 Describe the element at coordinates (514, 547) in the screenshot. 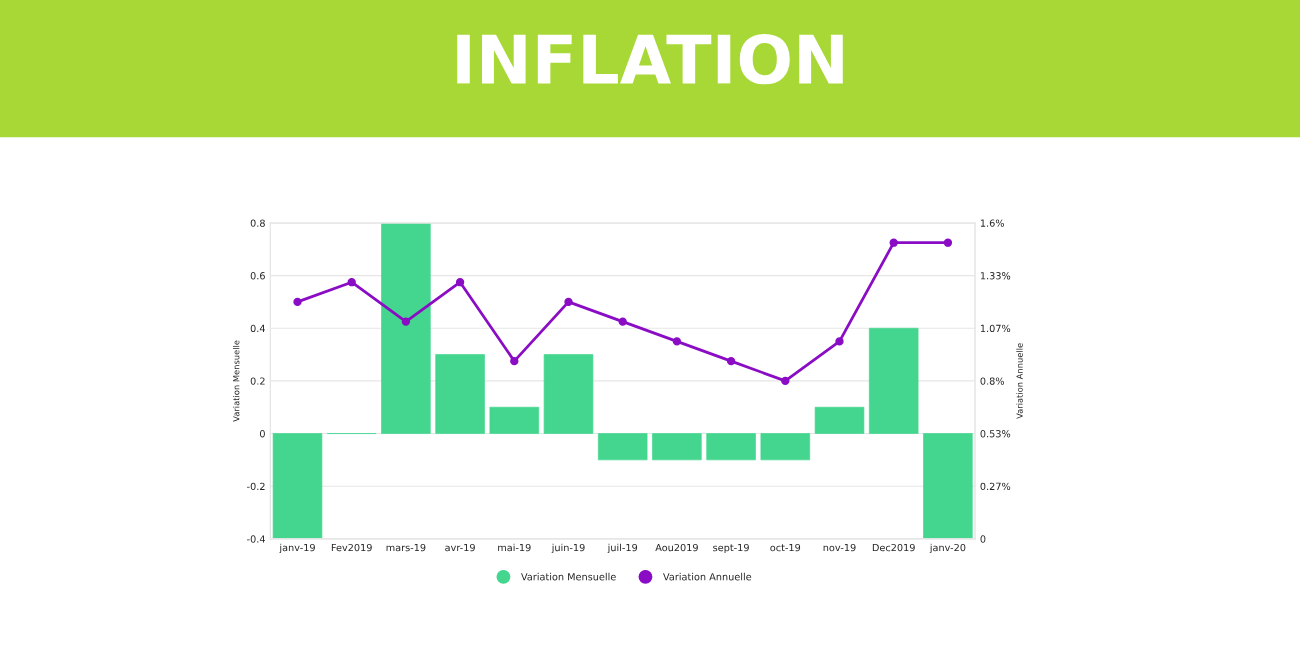

I see `x-tick-label: mai-19` at that location.